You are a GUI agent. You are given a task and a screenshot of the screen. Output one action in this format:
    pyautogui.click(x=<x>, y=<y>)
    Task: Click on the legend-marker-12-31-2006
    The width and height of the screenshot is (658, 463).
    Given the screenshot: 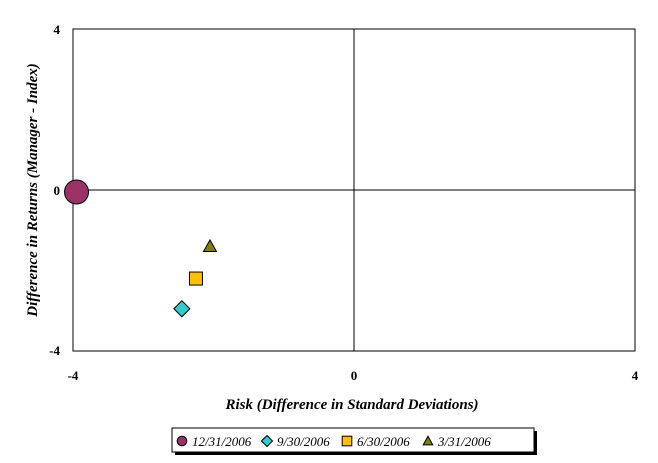 What is the action you would take?
    pyautogui.click(x=182, y=441)
    